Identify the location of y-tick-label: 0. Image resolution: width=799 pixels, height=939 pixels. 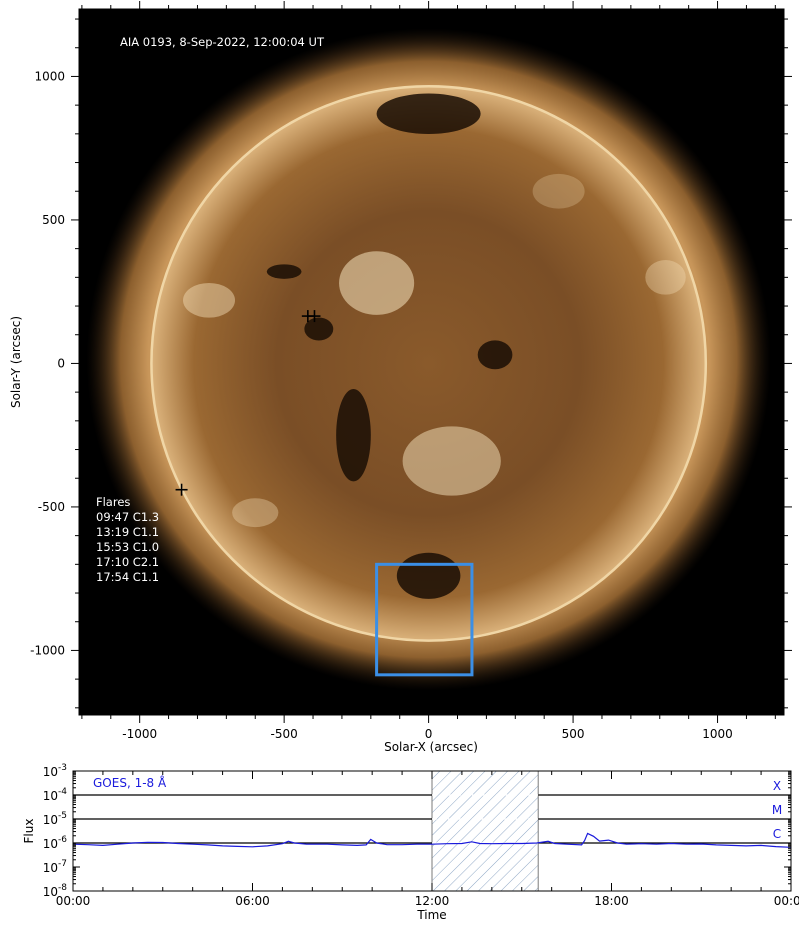
(61, 363).